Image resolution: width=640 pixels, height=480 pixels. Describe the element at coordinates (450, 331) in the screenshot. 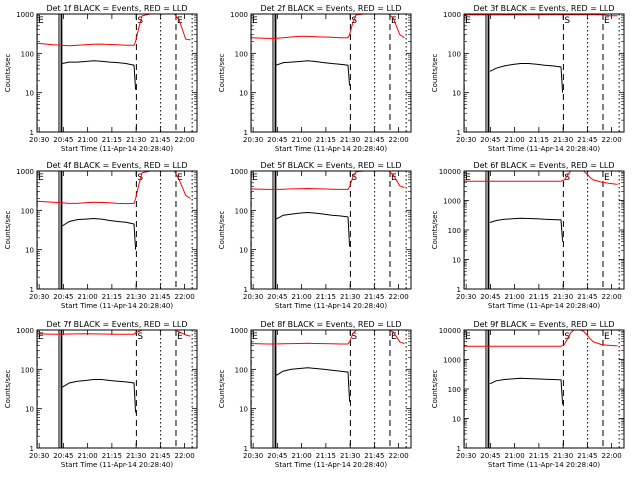

I see `y-tick-label: 10000` at that location.